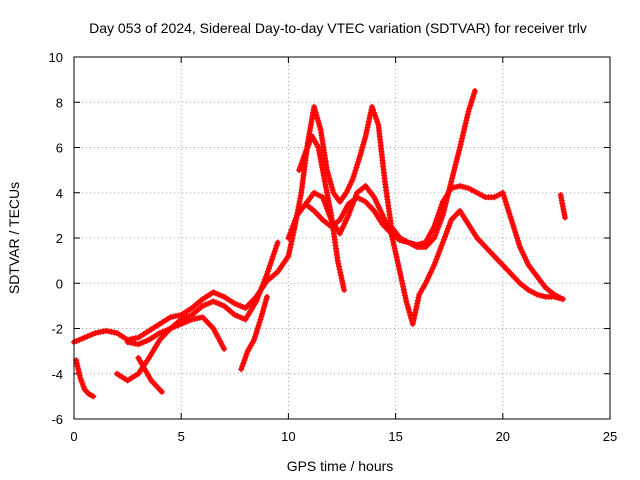  I want to click on x-tick-label: 0, so click(73, 436).